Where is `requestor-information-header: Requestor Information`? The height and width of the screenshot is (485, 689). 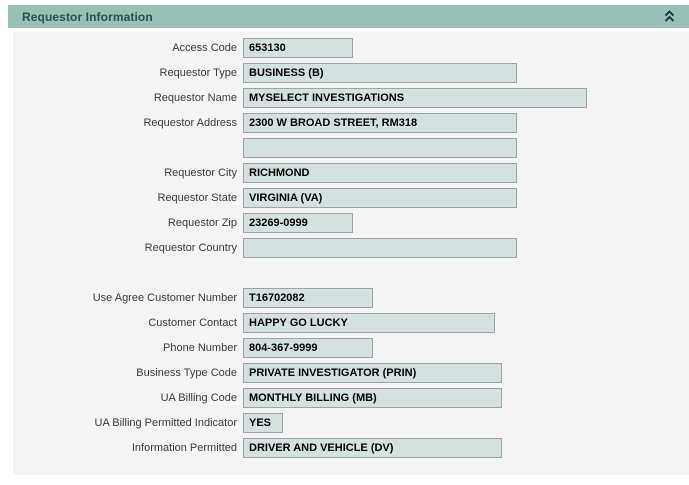
requestor-information-header: Requestor Information is located at coordinates (348, 16).